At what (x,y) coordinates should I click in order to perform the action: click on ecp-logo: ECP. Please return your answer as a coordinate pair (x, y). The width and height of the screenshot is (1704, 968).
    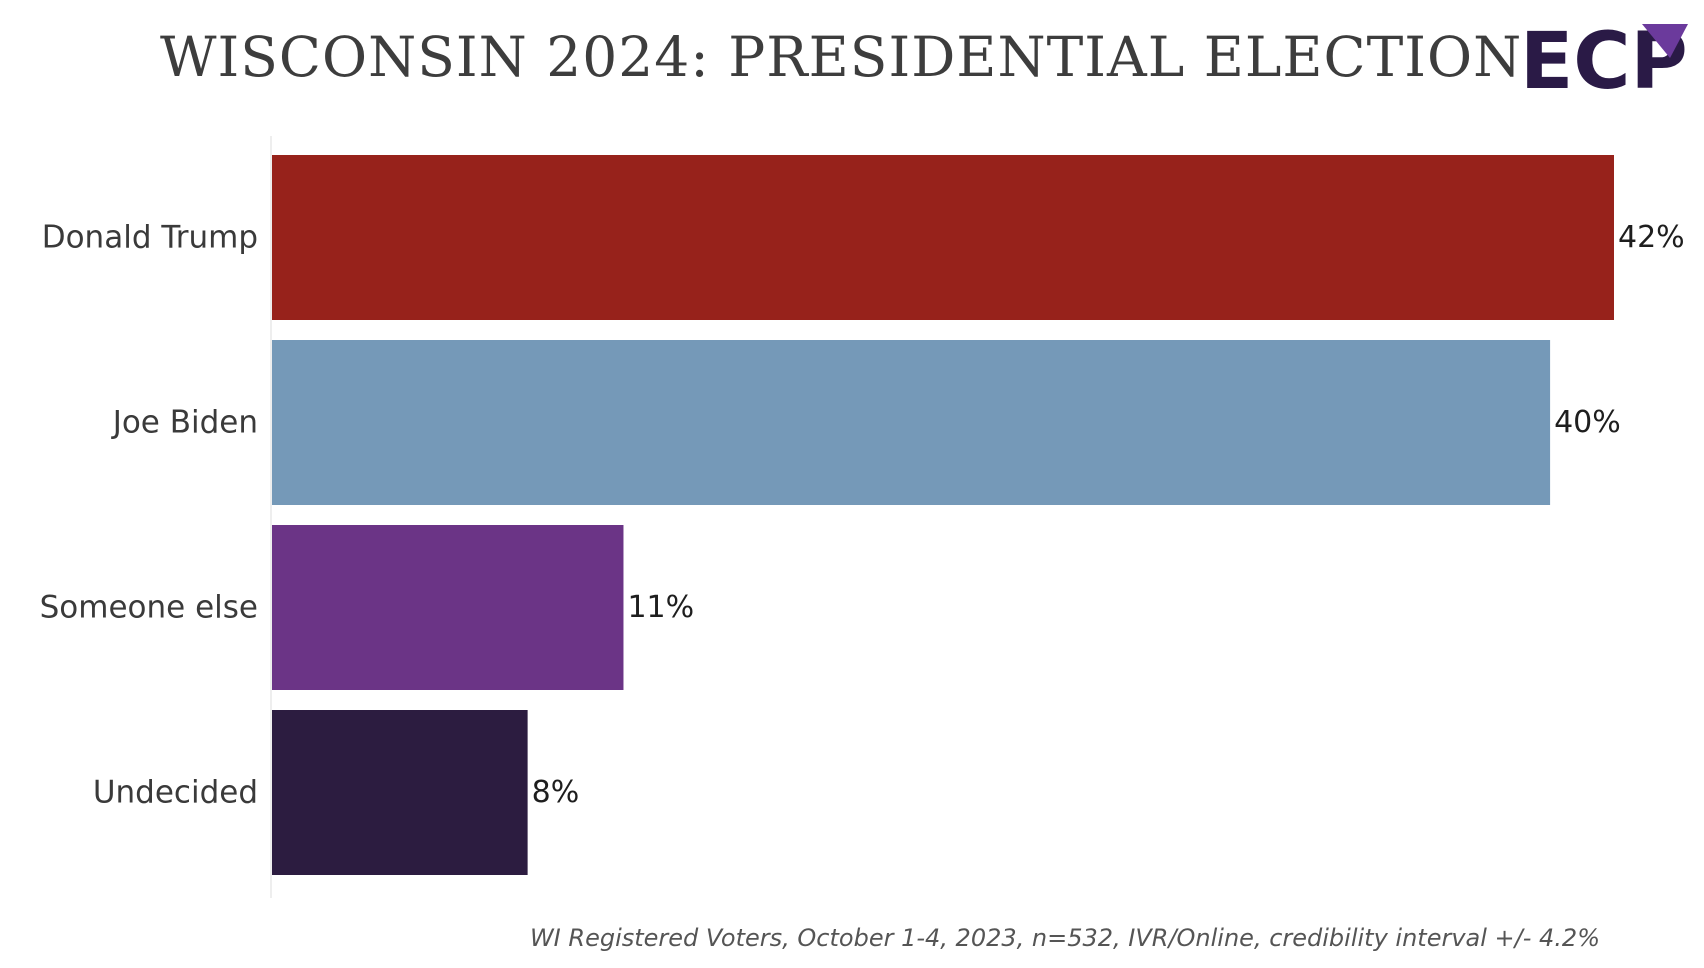
    Looking at the image, I should click on (1605, 62).